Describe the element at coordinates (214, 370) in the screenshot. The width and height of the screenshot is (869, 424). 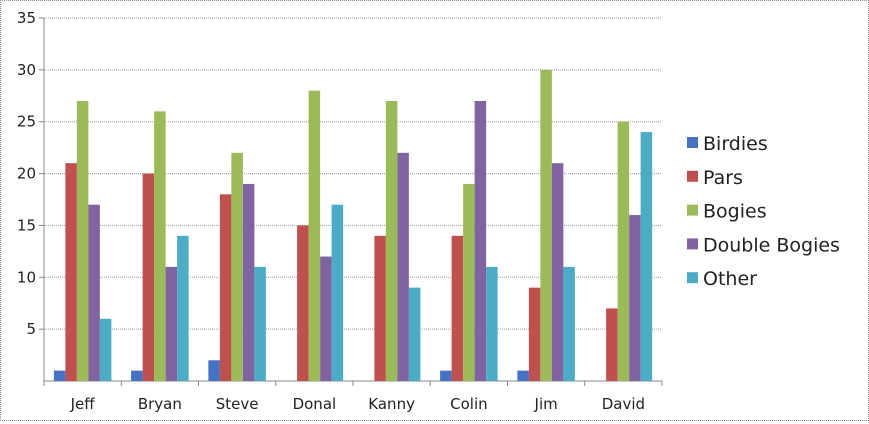
I see `bar-birdies-steve` at that location.